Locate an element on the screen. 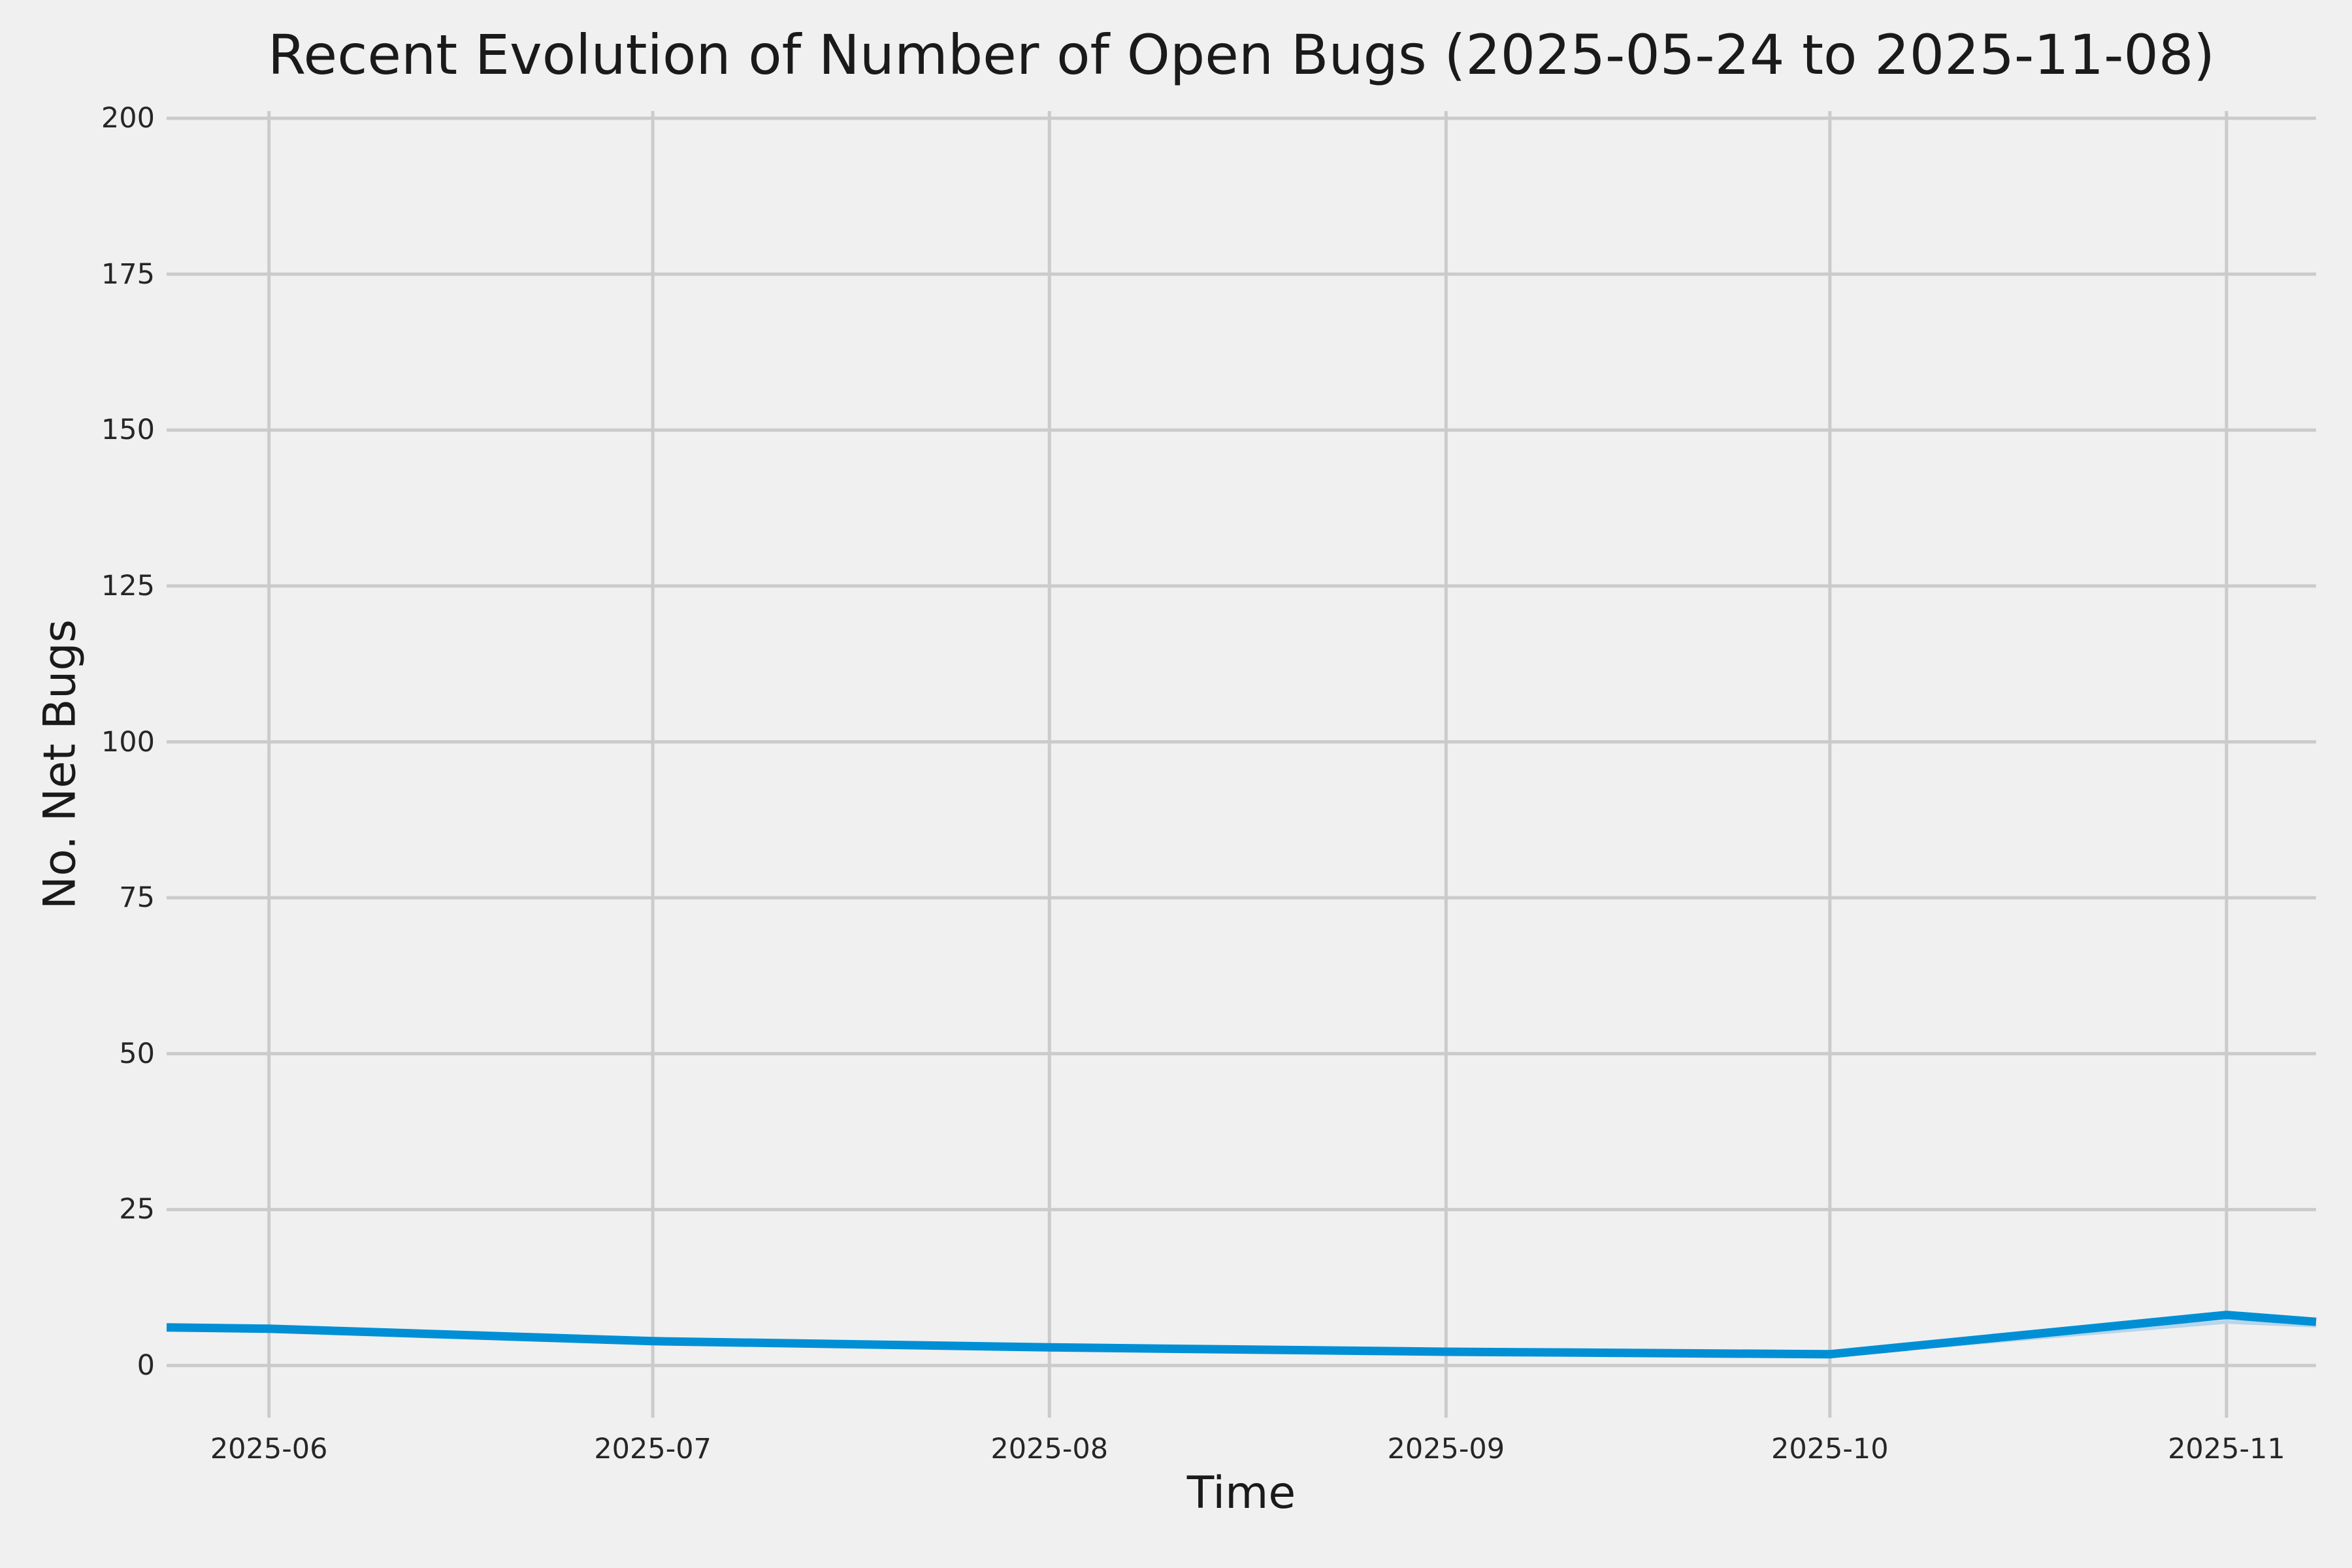 The image size is (2352, 1568). x-tick-label: 2025-09 is located at coordinates (1446, 1449).